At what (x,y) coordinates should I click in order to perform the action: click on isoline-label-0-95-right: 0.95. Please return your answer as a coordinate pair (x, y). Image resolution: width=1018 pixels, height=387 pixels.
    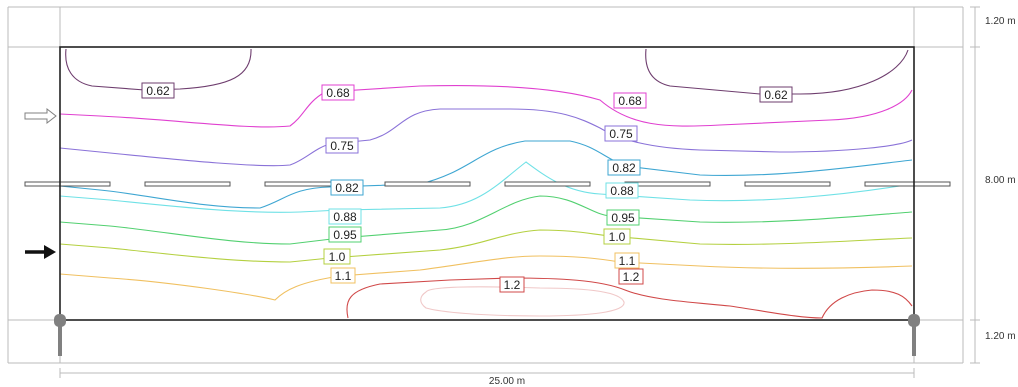
    Looking at the image, I should click on (623, 217).